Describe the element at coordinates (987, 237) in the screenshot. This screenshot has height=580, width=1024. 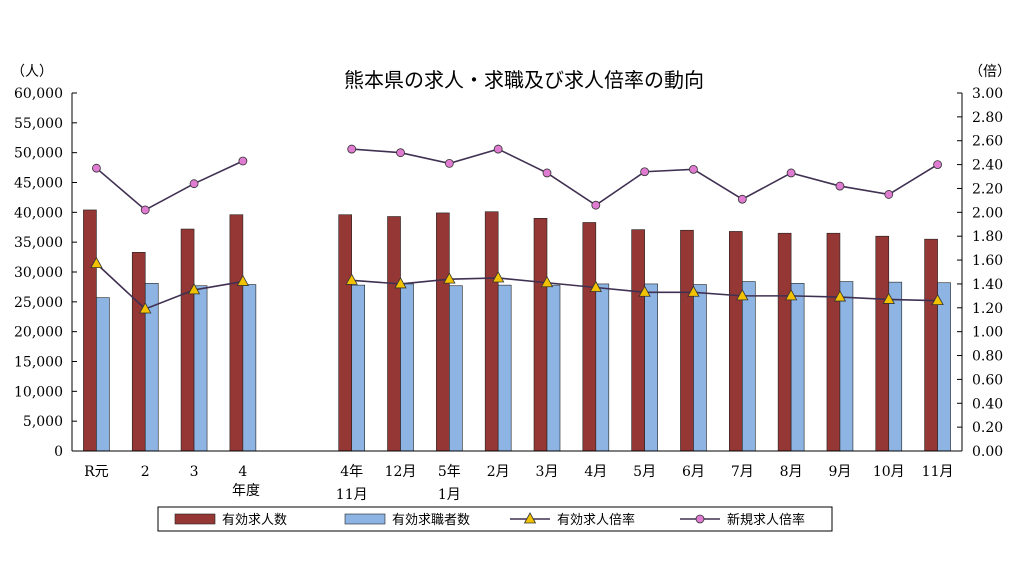
I see `y-right-tick-label: 1.80` at that location.